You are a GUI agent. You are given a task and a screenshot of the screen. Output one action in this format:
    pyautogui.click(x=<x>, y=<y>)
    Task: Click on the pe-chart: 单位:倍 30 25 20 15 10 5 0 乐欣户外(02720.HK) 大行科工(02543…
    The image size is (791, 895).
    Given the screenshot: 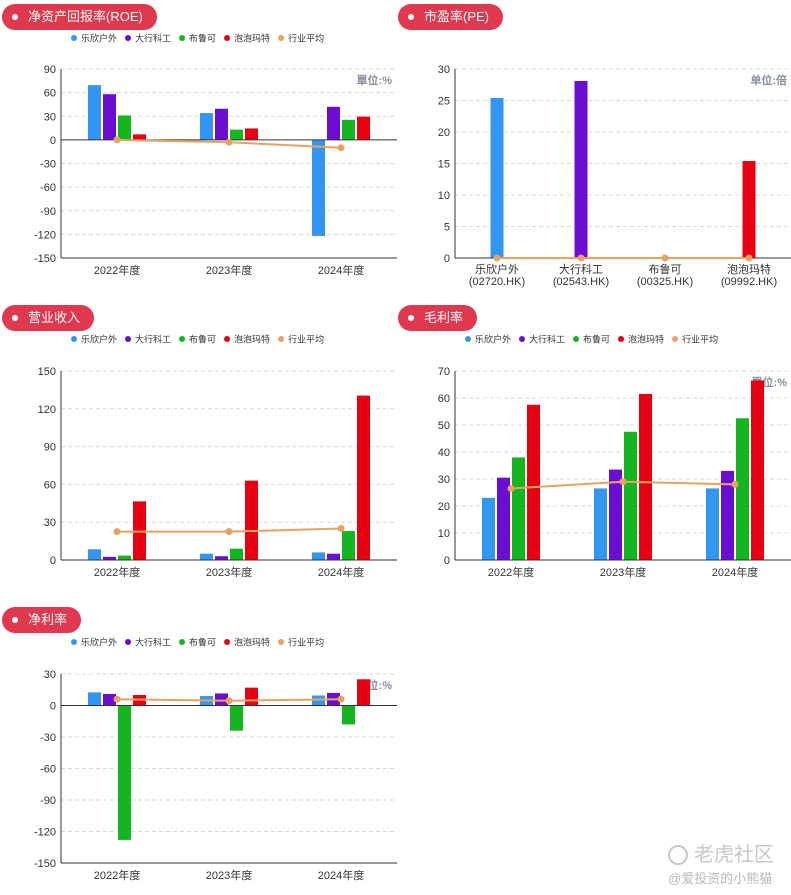 What is the action you would take?
    pyautogui.click(x=614, y=176)
    